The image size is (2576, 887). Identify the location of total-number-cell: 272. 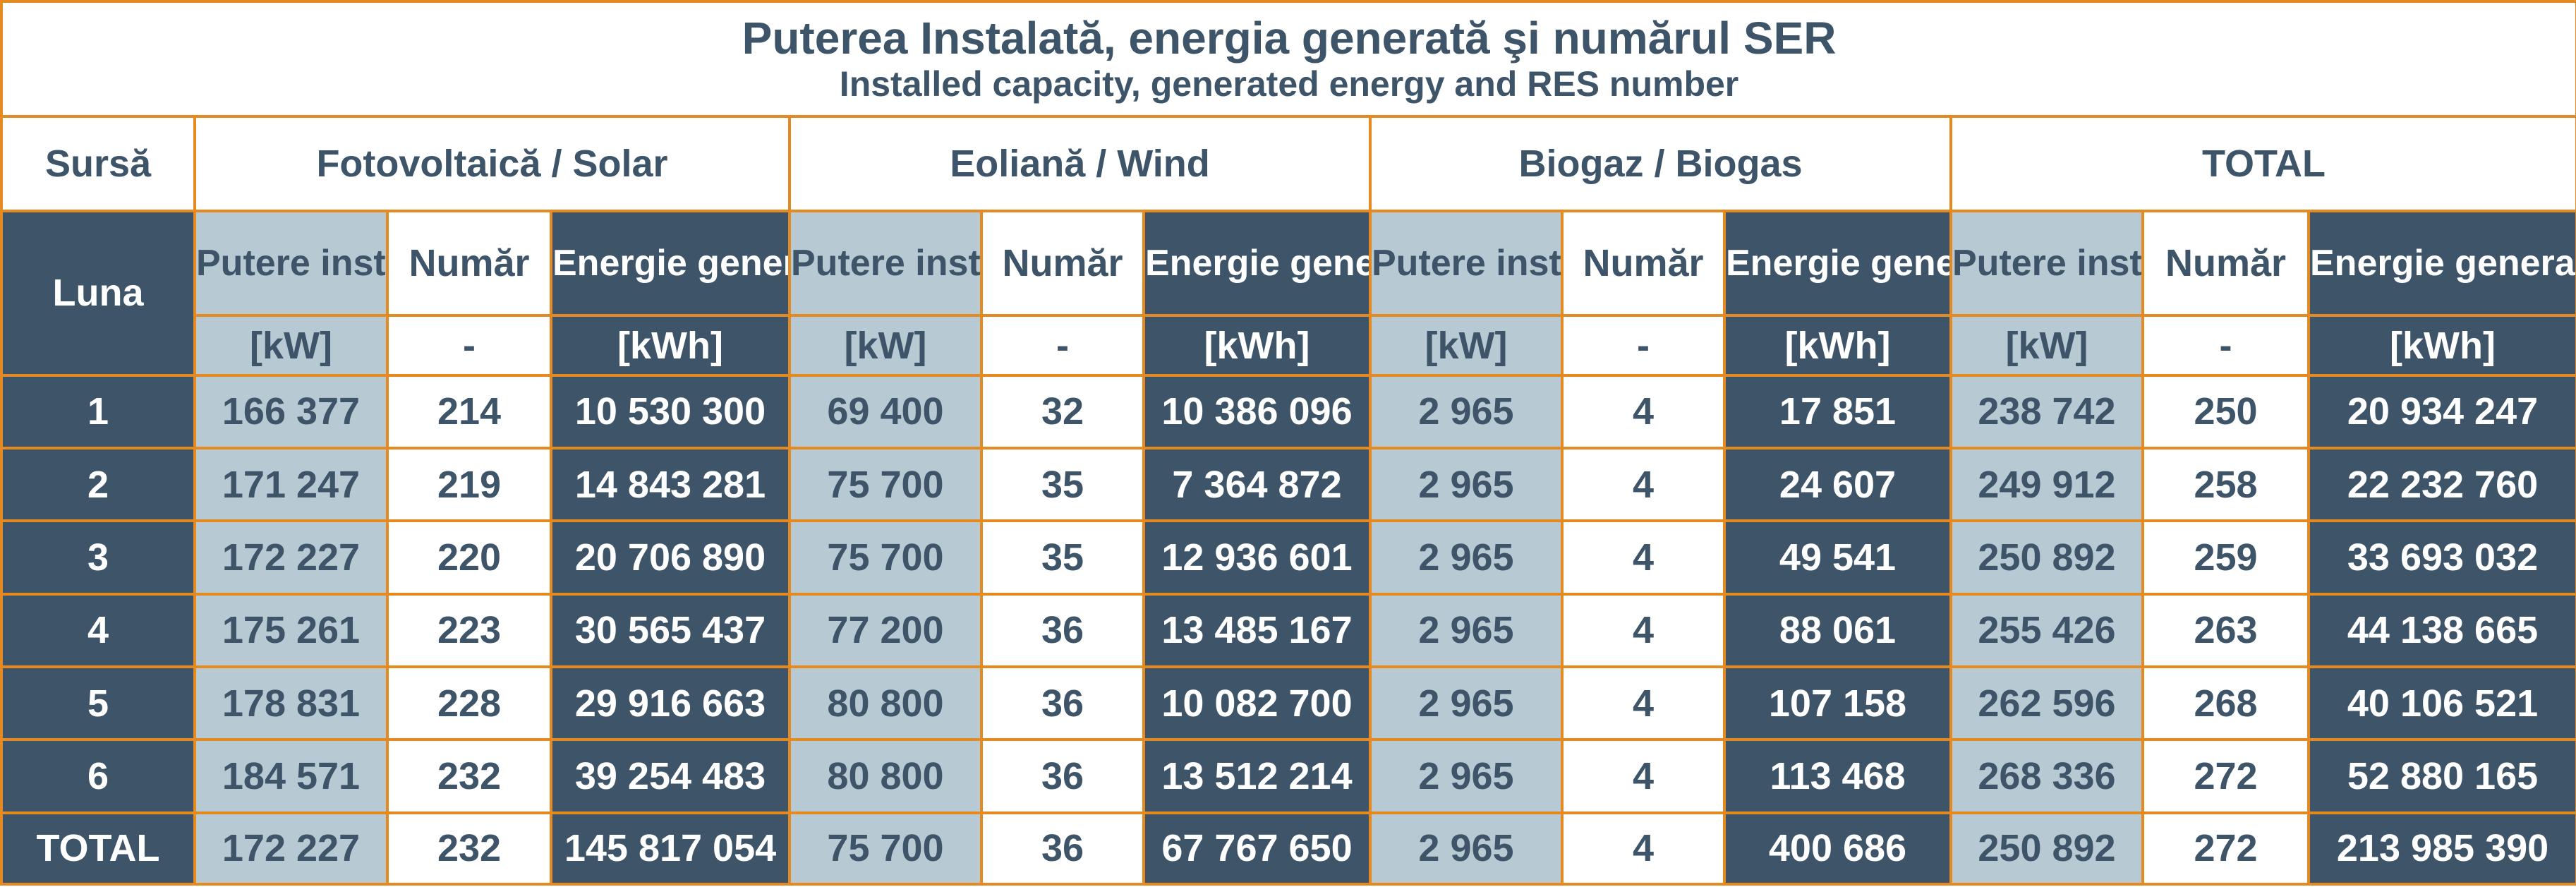
(2226, 848).